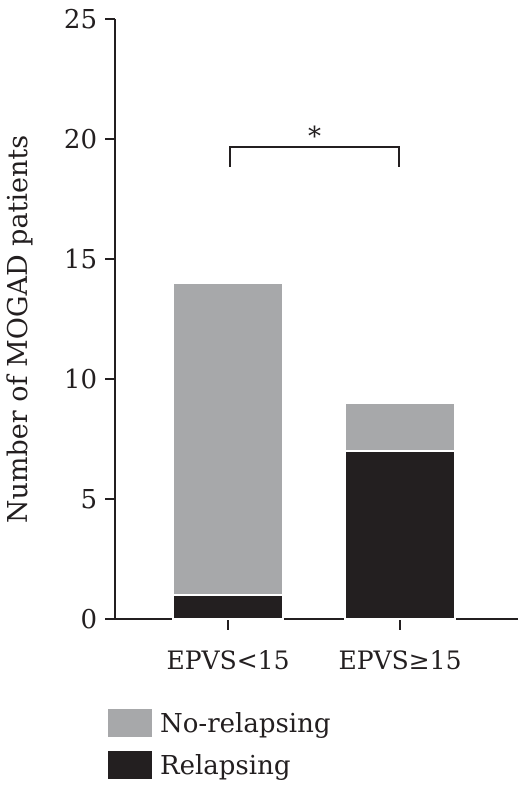  What do you see at coordinates (314, 137) in the screenshot?
I see `significance-label: *` at bounding box center [314, 137].